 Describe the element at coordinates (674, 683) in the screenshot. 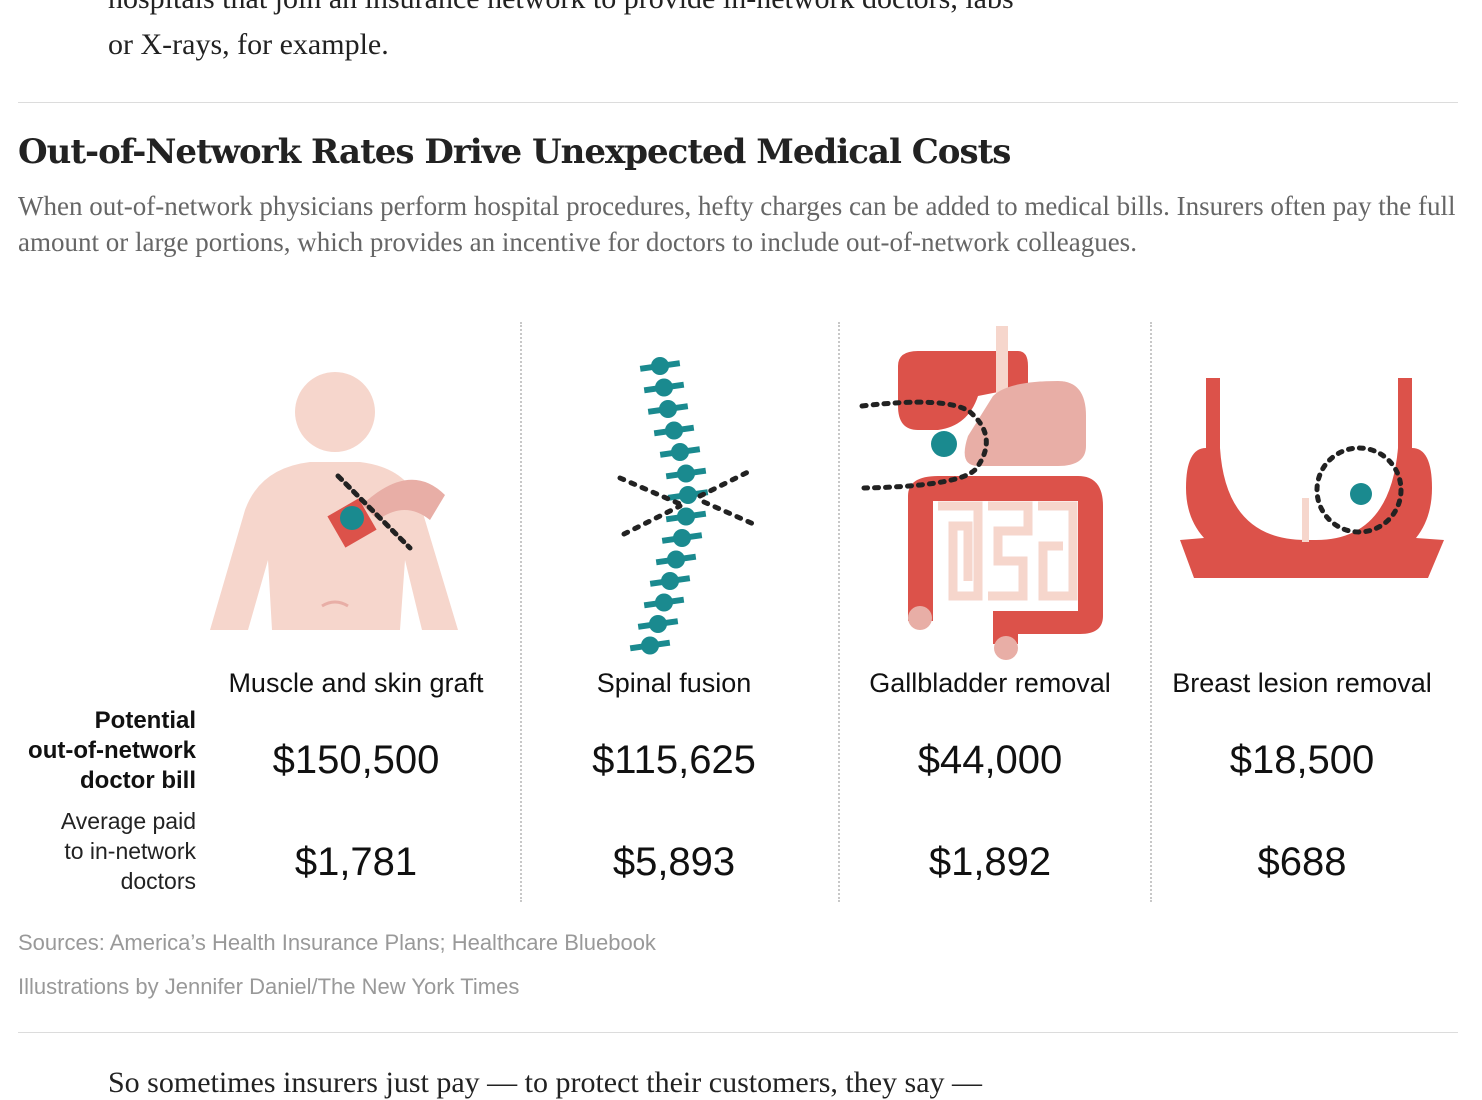

I see `procedure-name: Spinal fusion` at that location.